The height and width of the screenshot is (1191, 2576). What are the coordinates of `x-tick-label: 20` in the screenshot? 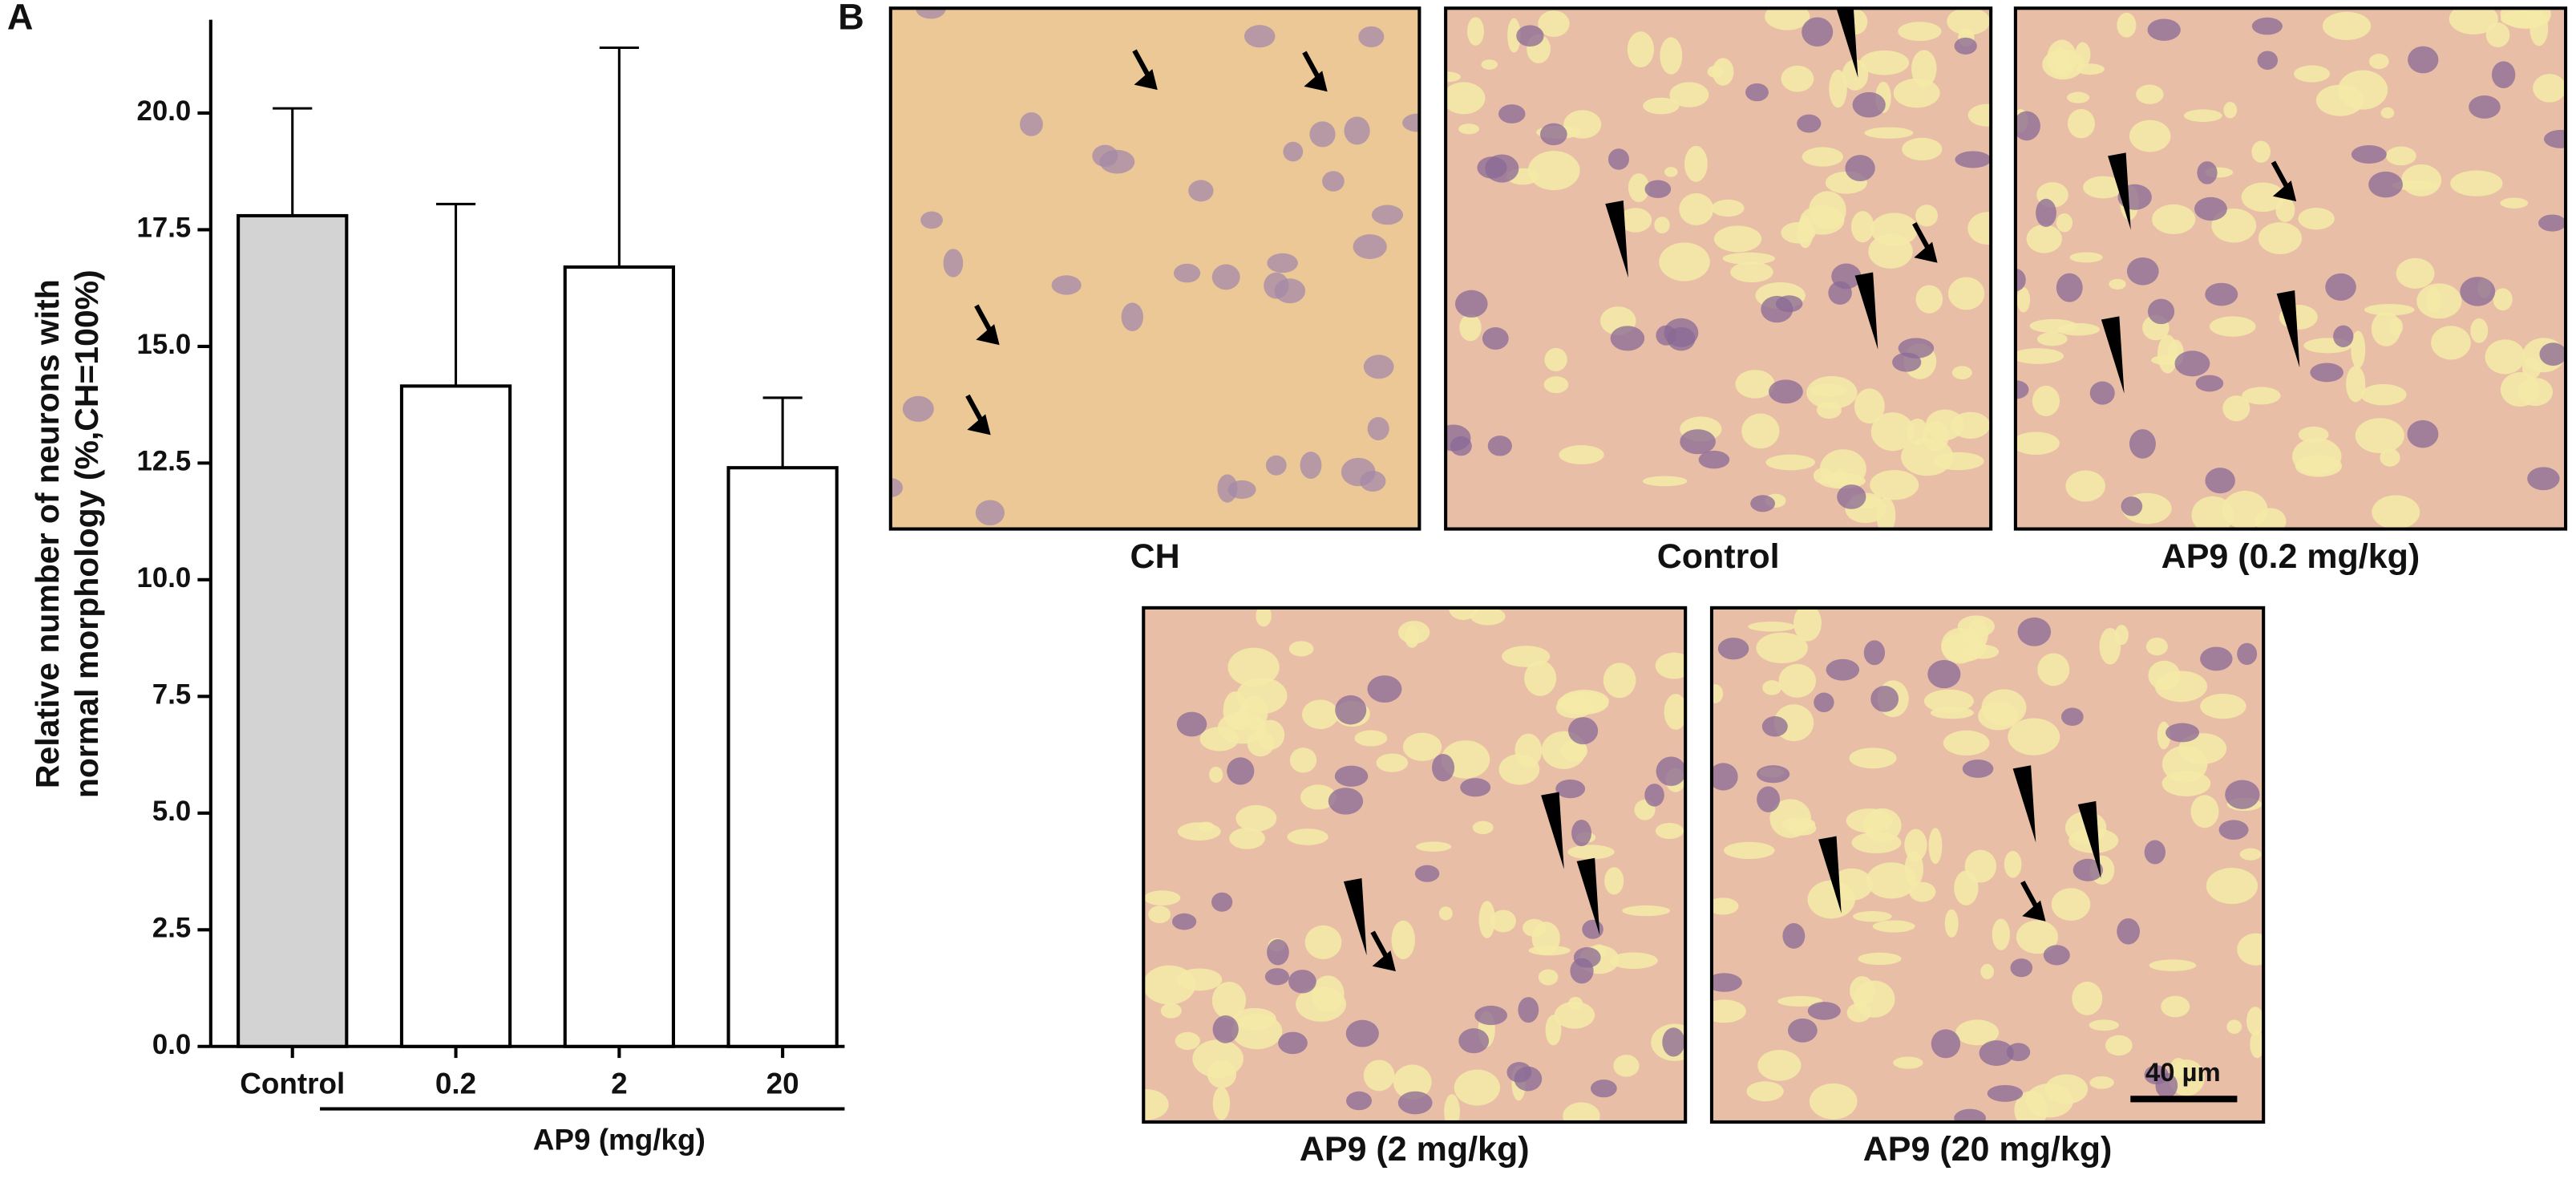 It's located at (782, 1083).